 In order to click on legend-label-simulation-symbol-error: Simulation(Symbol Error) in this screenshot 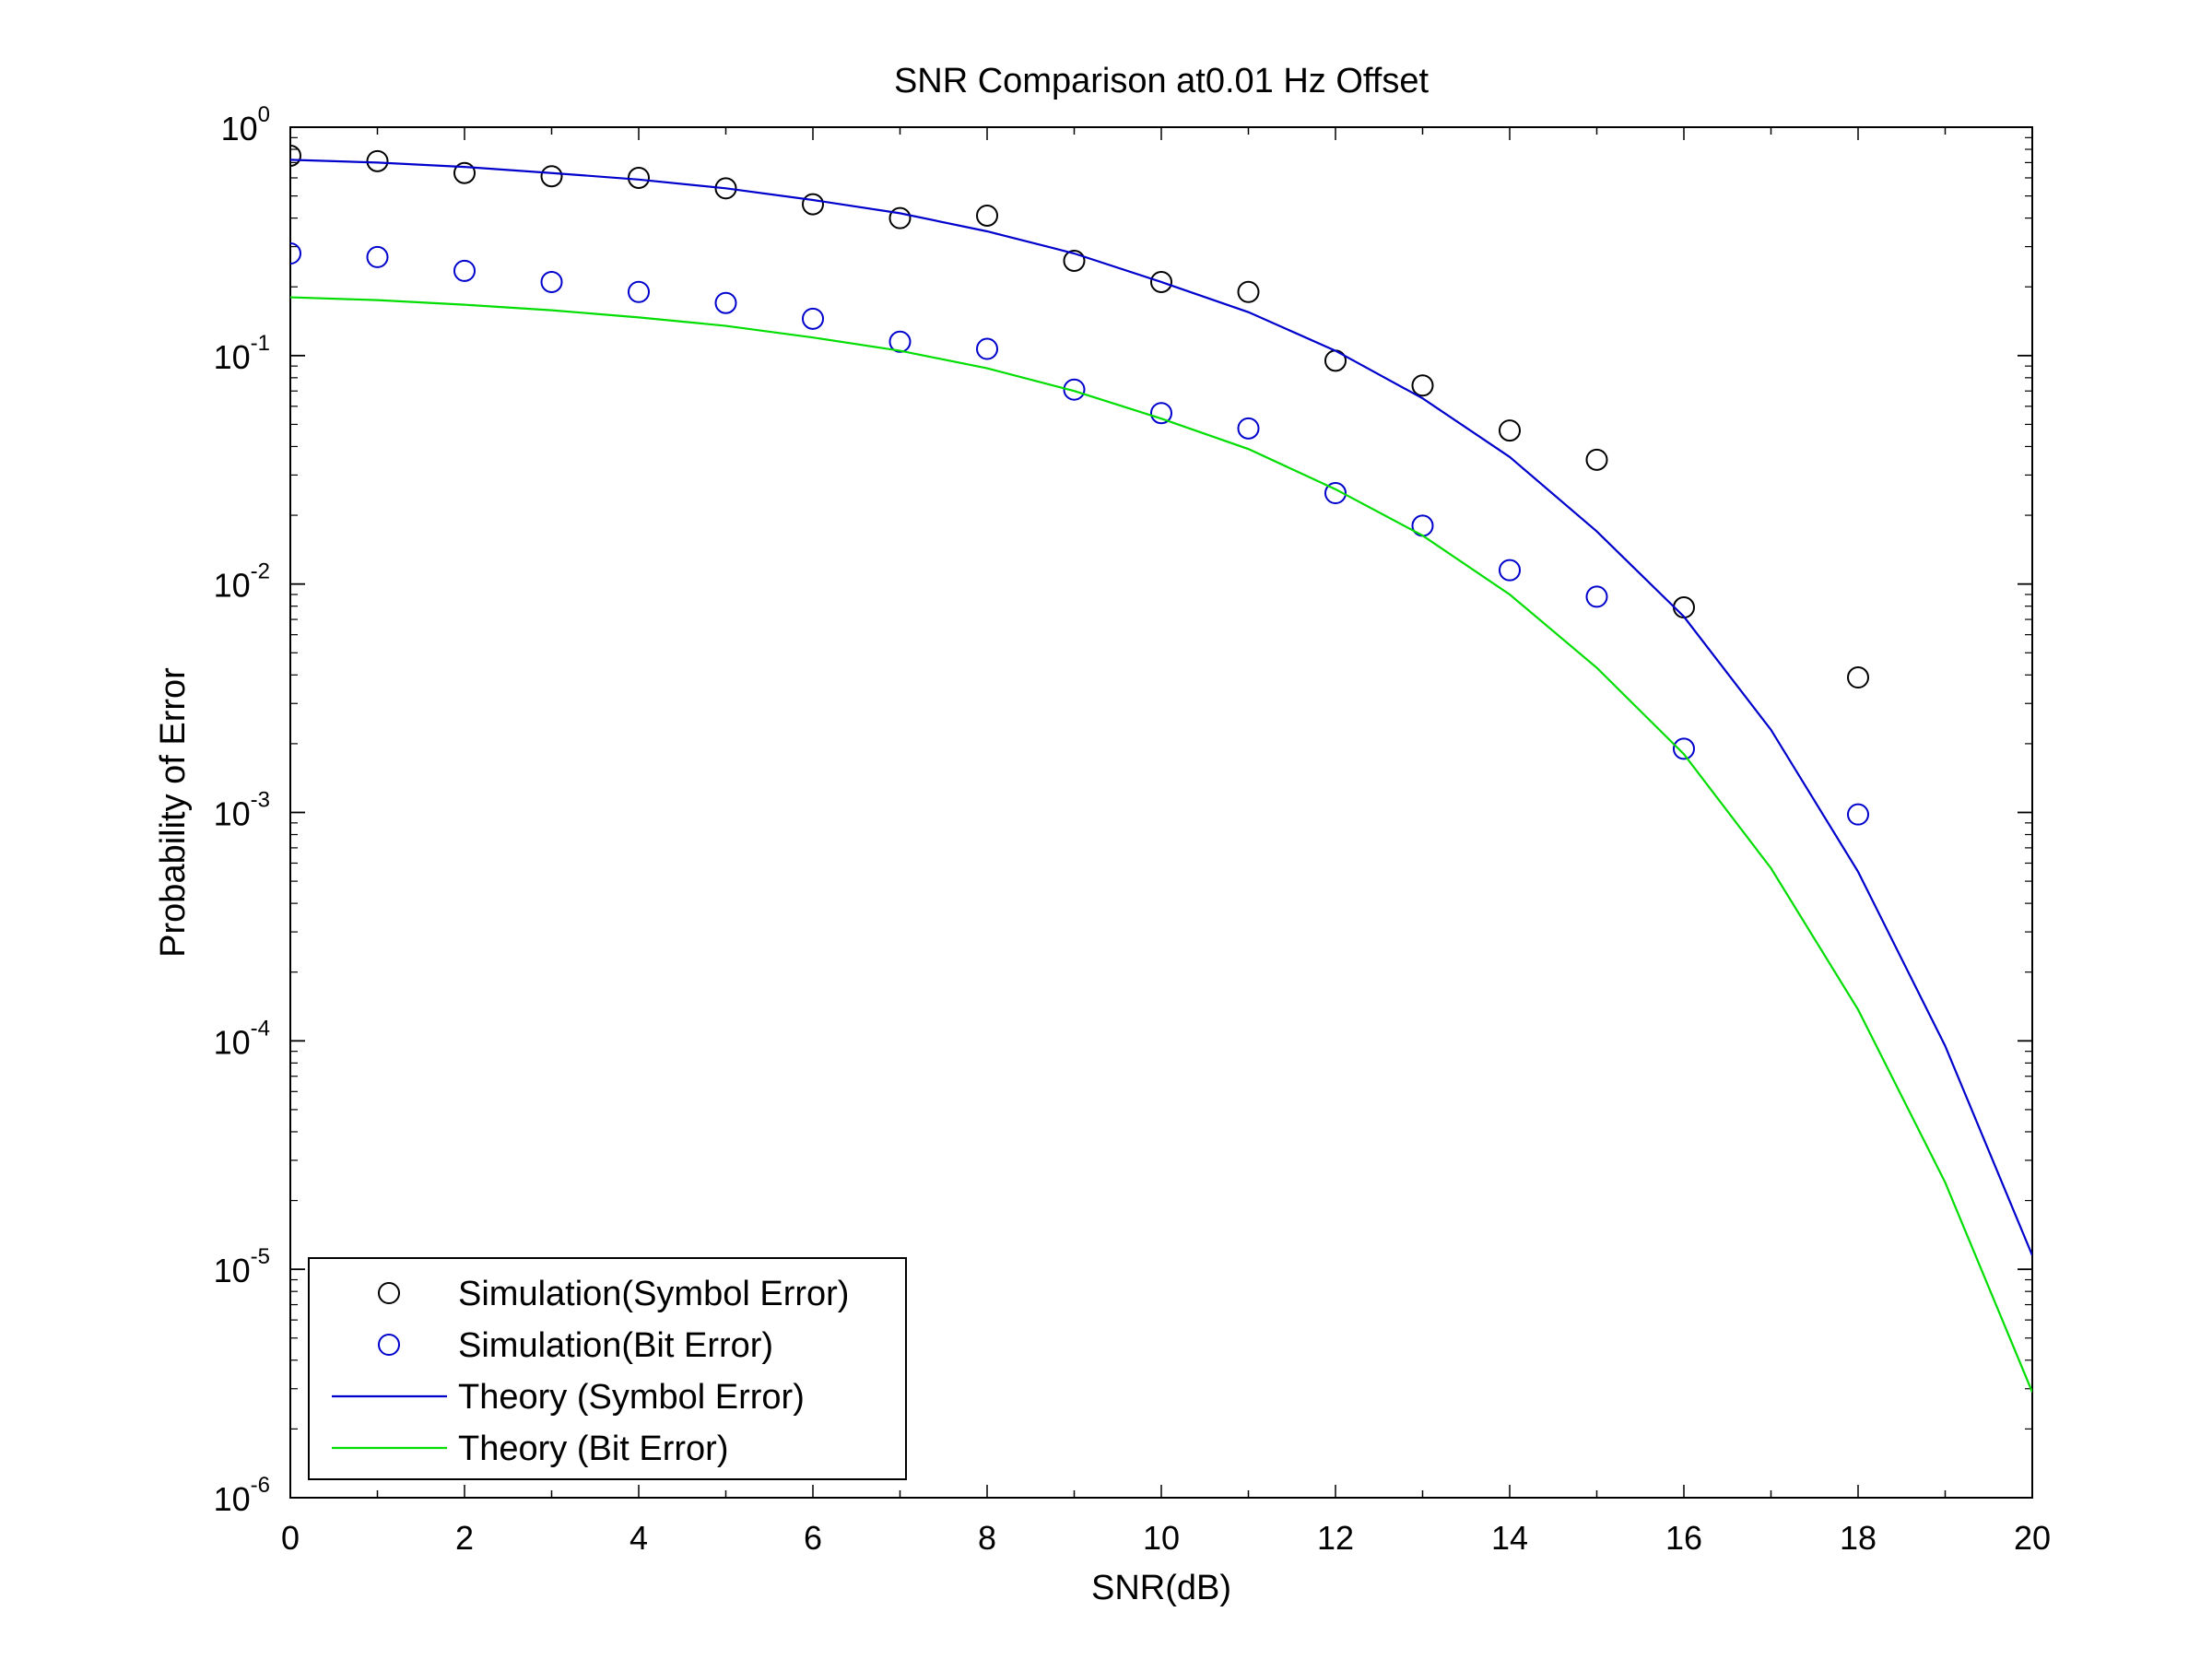, I will do `click(653, 1294)`.